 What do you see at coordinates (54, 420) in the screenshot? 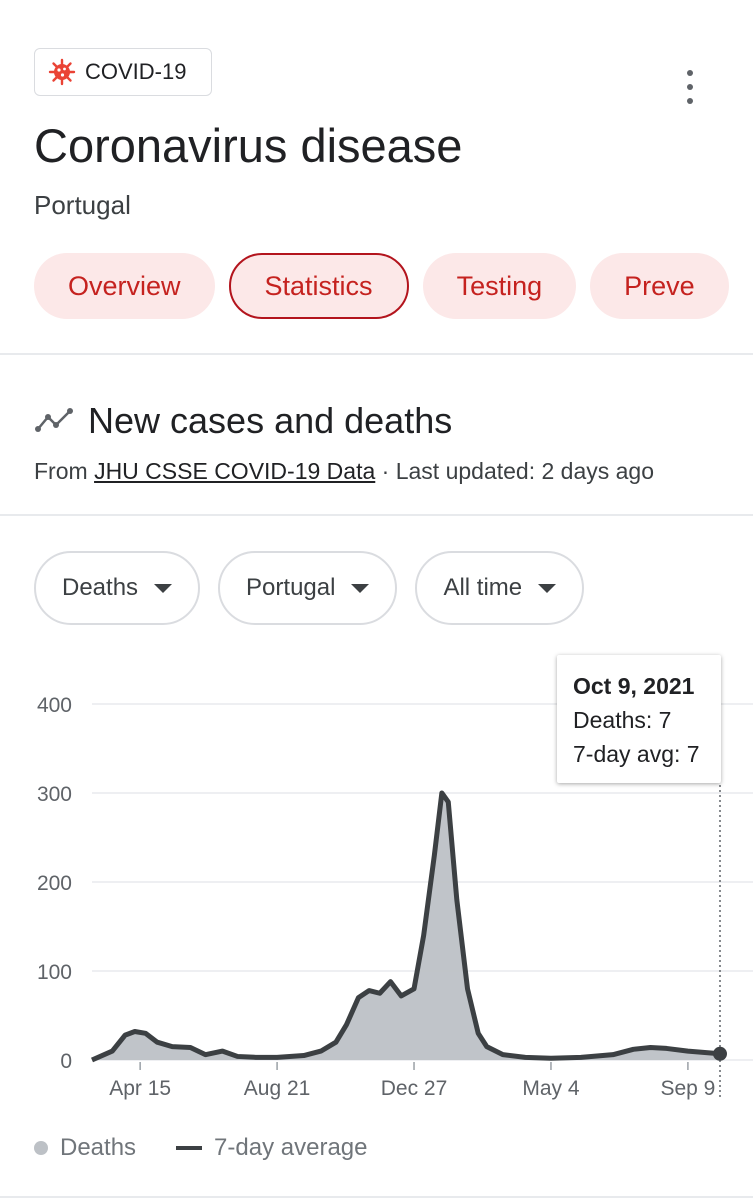
I see `trend-icon` at bounding box center [54, 420].